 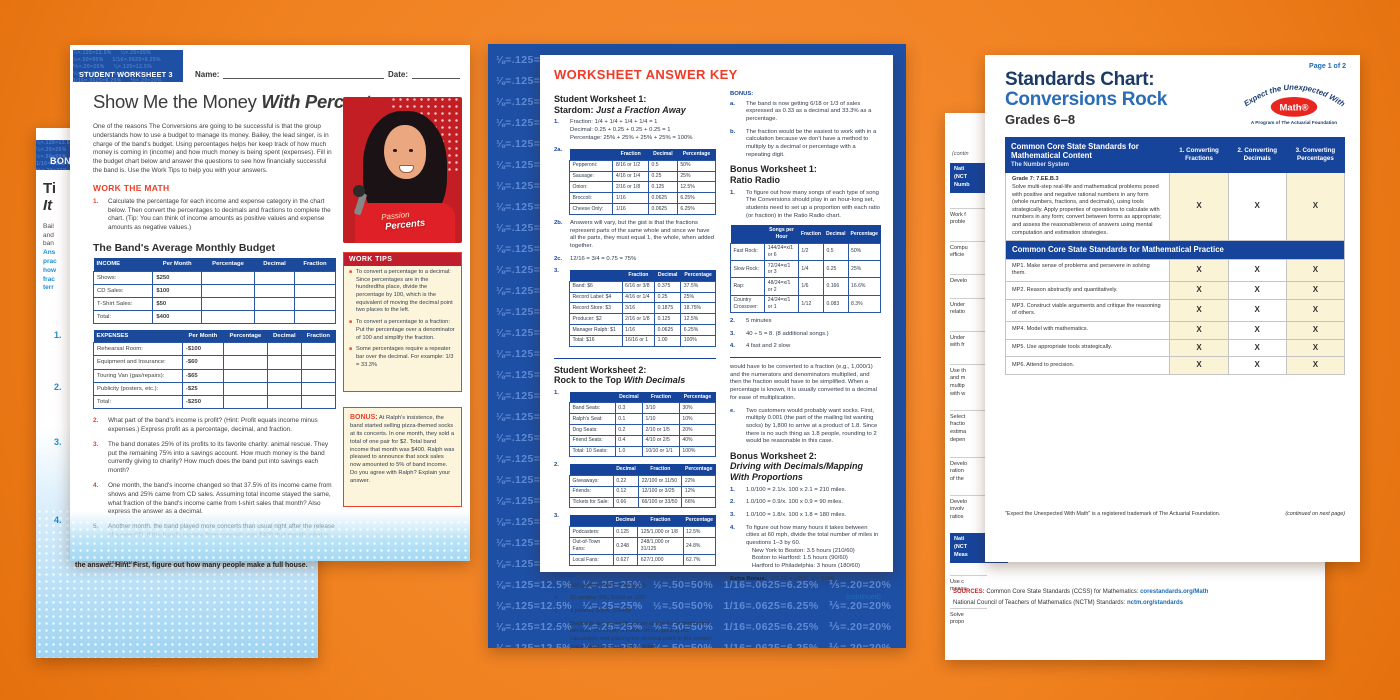 What do you see at coordinates (245, 336) in the screenshot?
I see `table-cell: Percentage` at bounding box center [245, 336].